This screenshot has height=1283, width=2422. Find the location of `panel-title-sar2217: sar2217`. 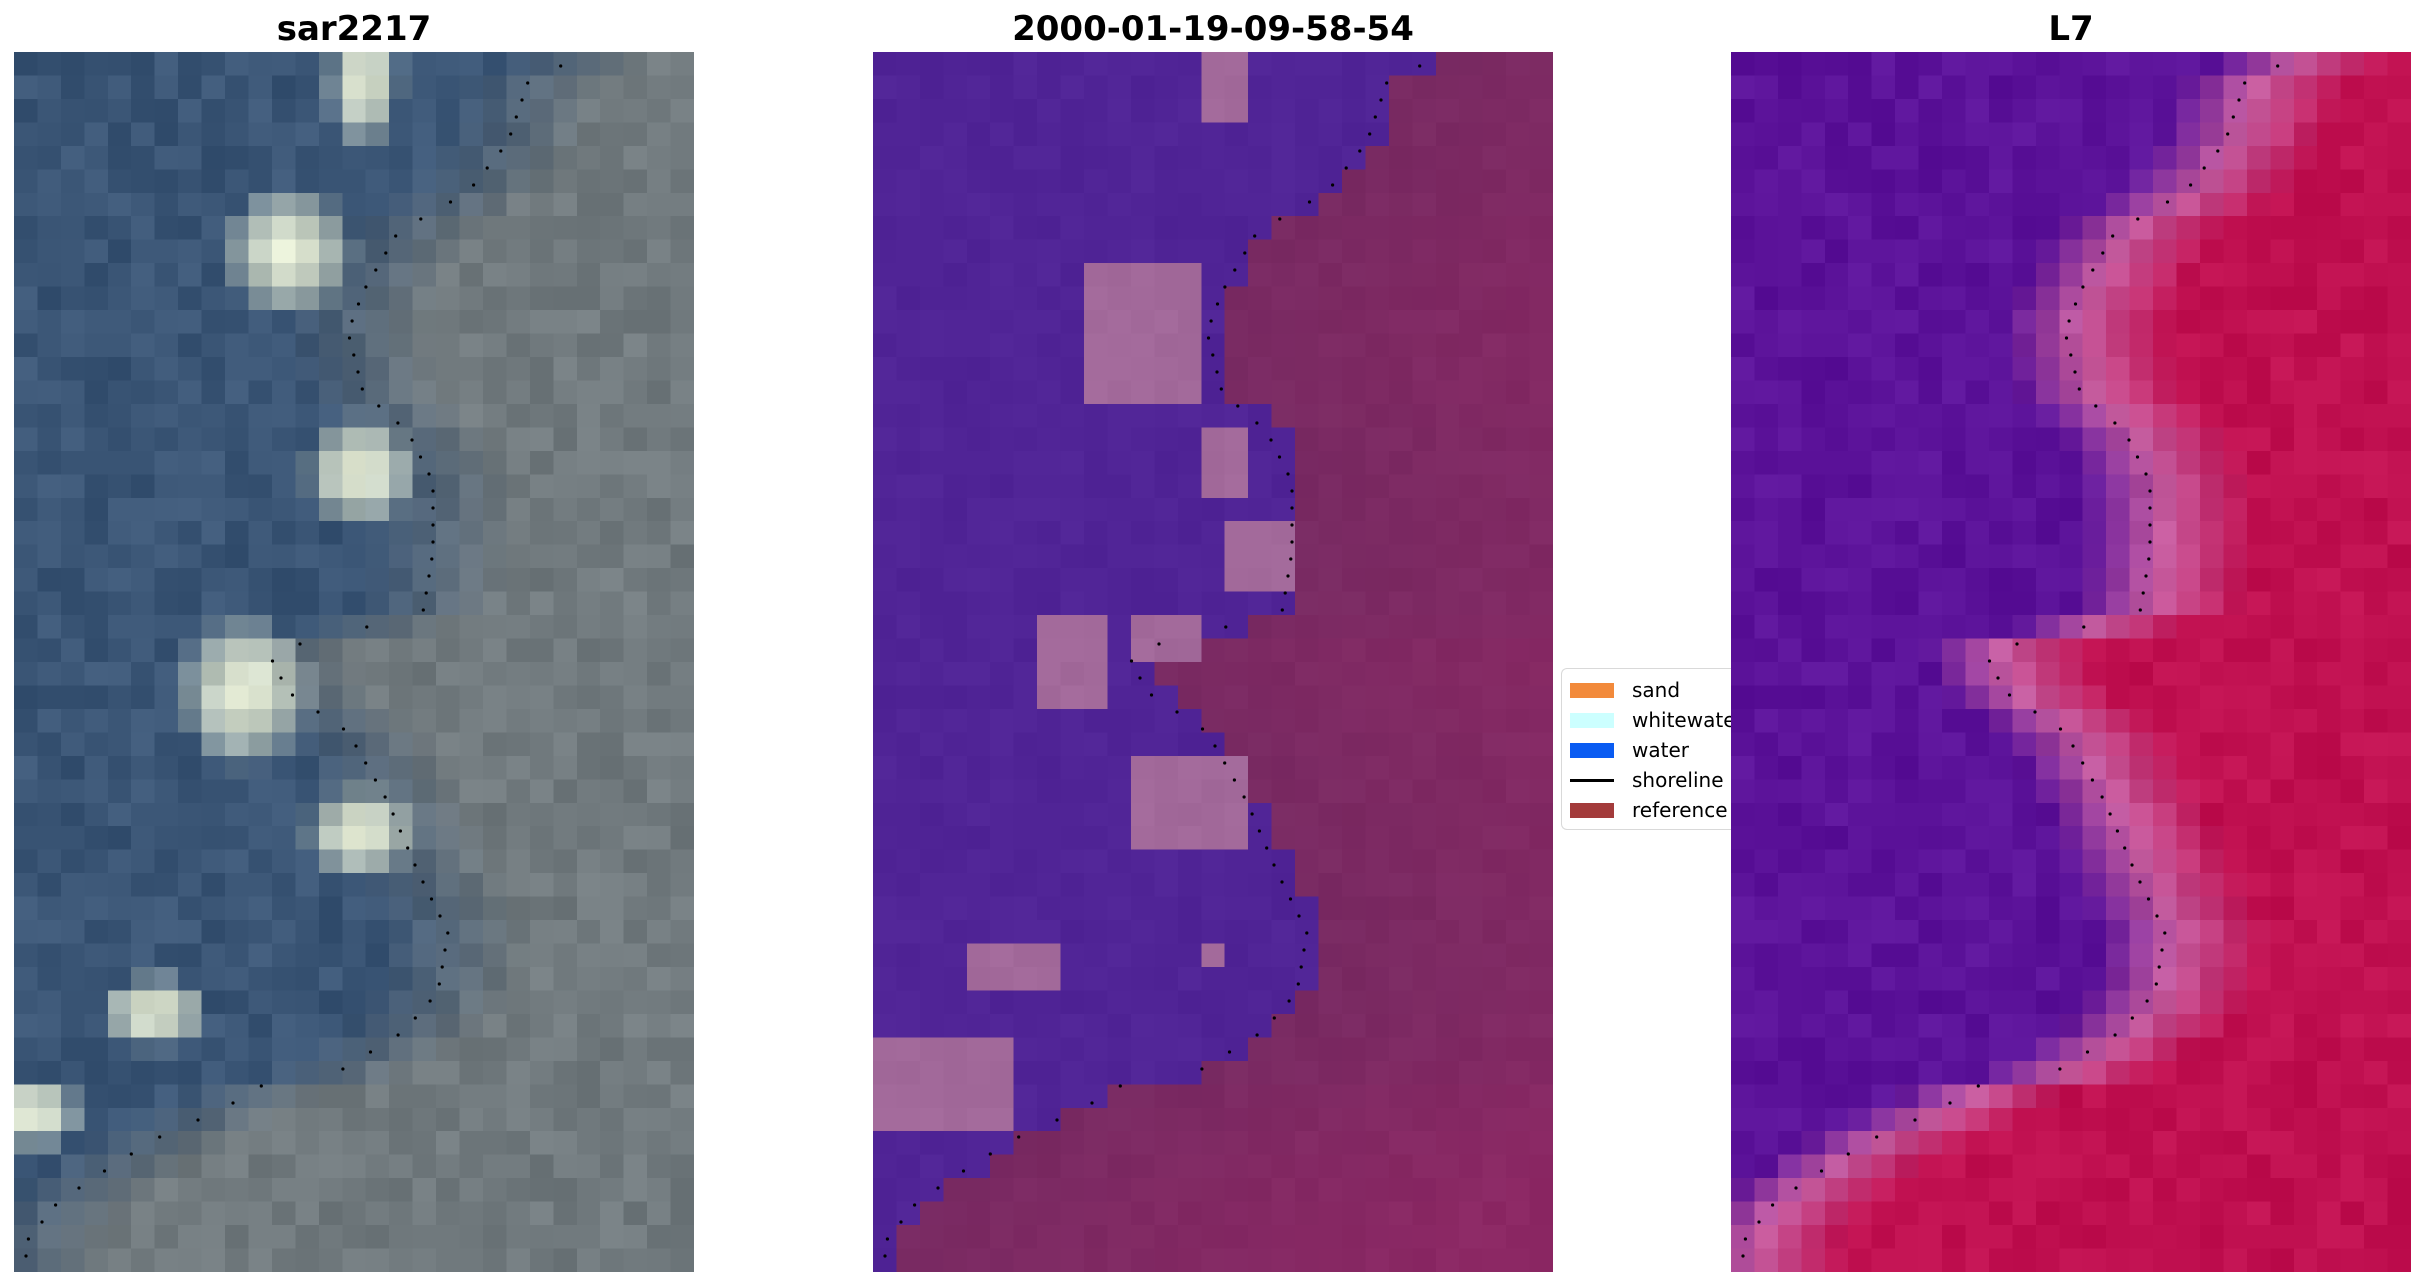

panel-title-sar2217: sar2217 is located at coordinates (354, 29).